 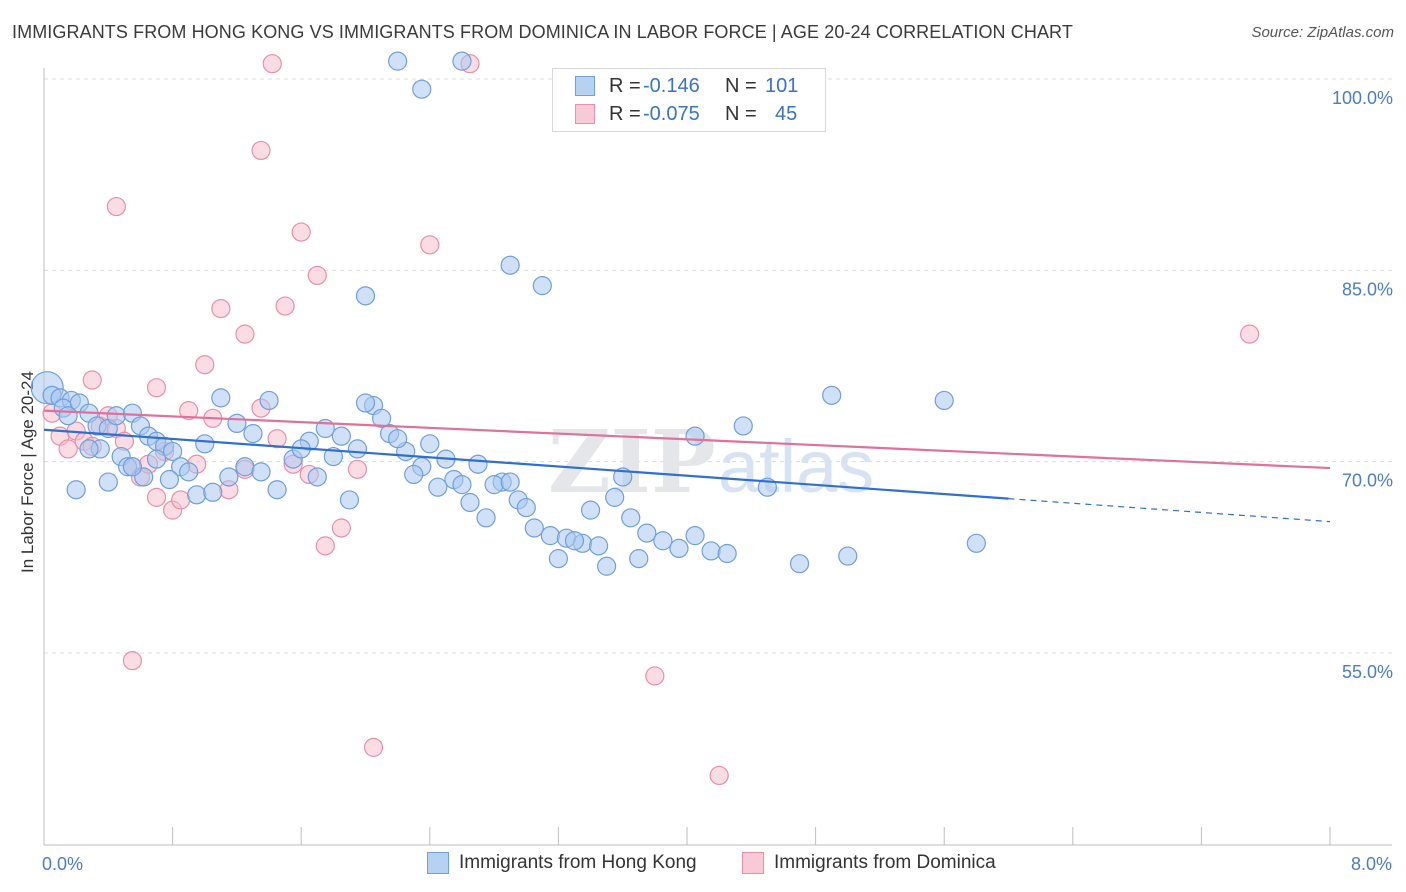 What do you see at coordinates (1367, 289) in the screenshot?
I see `y-tick-label: 85.0%` at bounding box center [1367, 289].